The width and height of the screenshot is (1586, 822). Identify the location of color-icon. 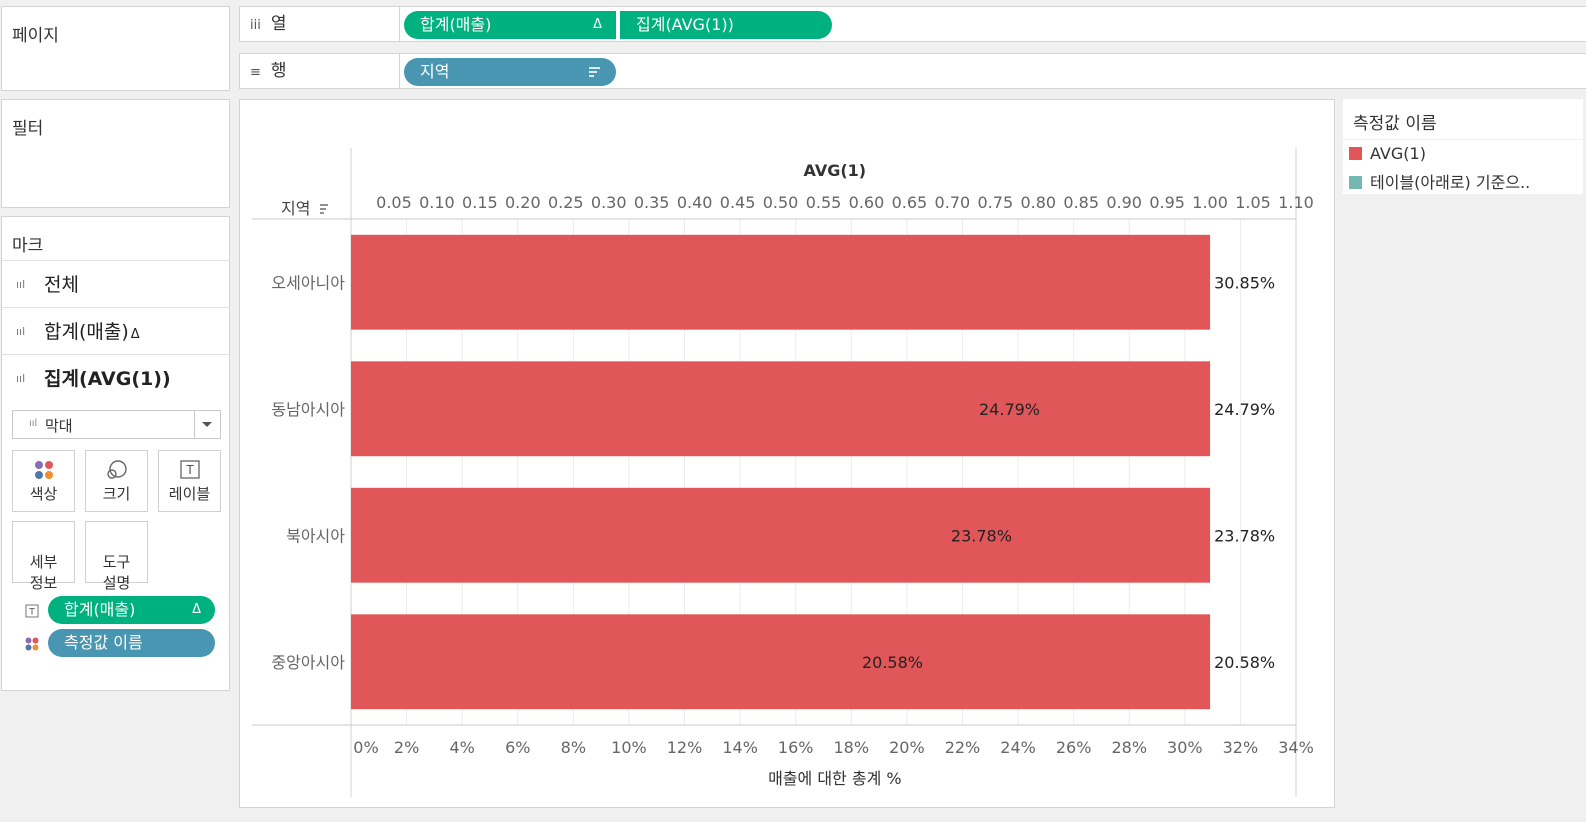
(32, 645).